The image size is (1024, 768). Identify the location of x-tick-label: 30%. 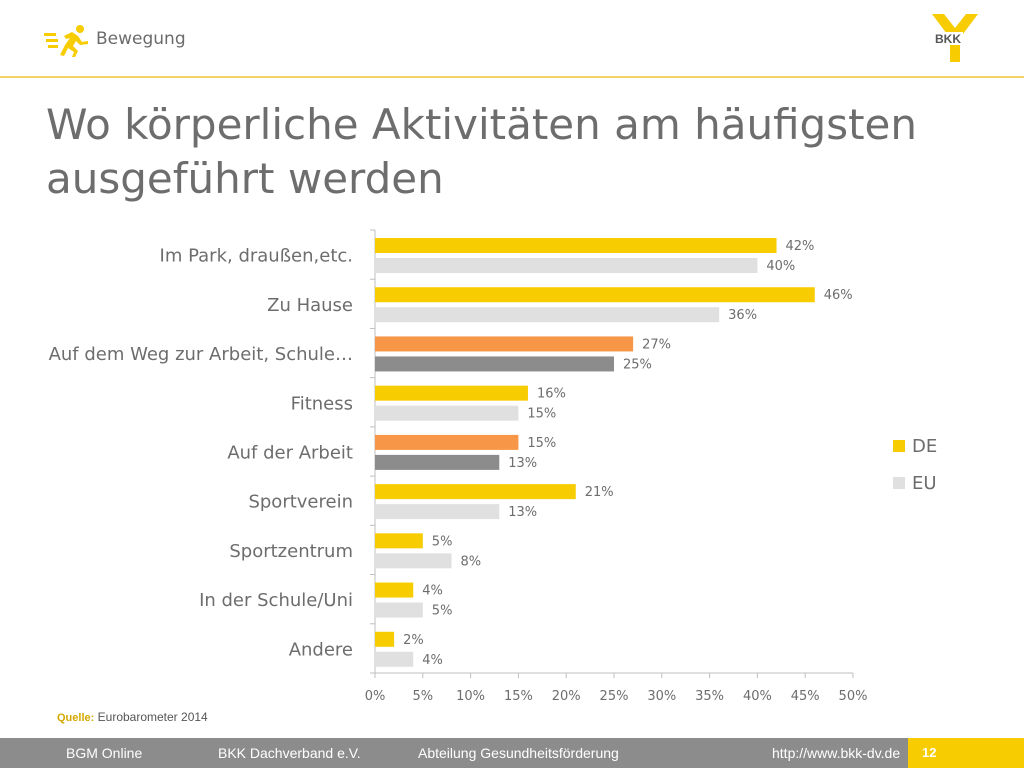
(661, 696).